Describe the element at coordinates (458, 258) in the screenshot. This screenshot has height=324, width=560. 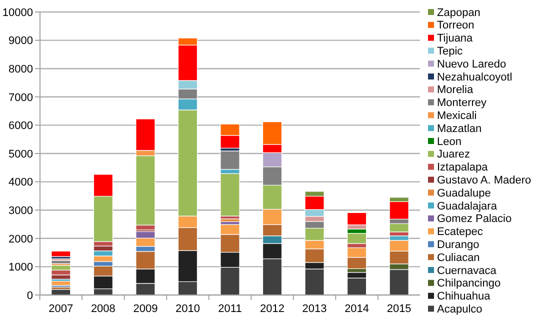
I see `legend-label: Culiacan` at that location.